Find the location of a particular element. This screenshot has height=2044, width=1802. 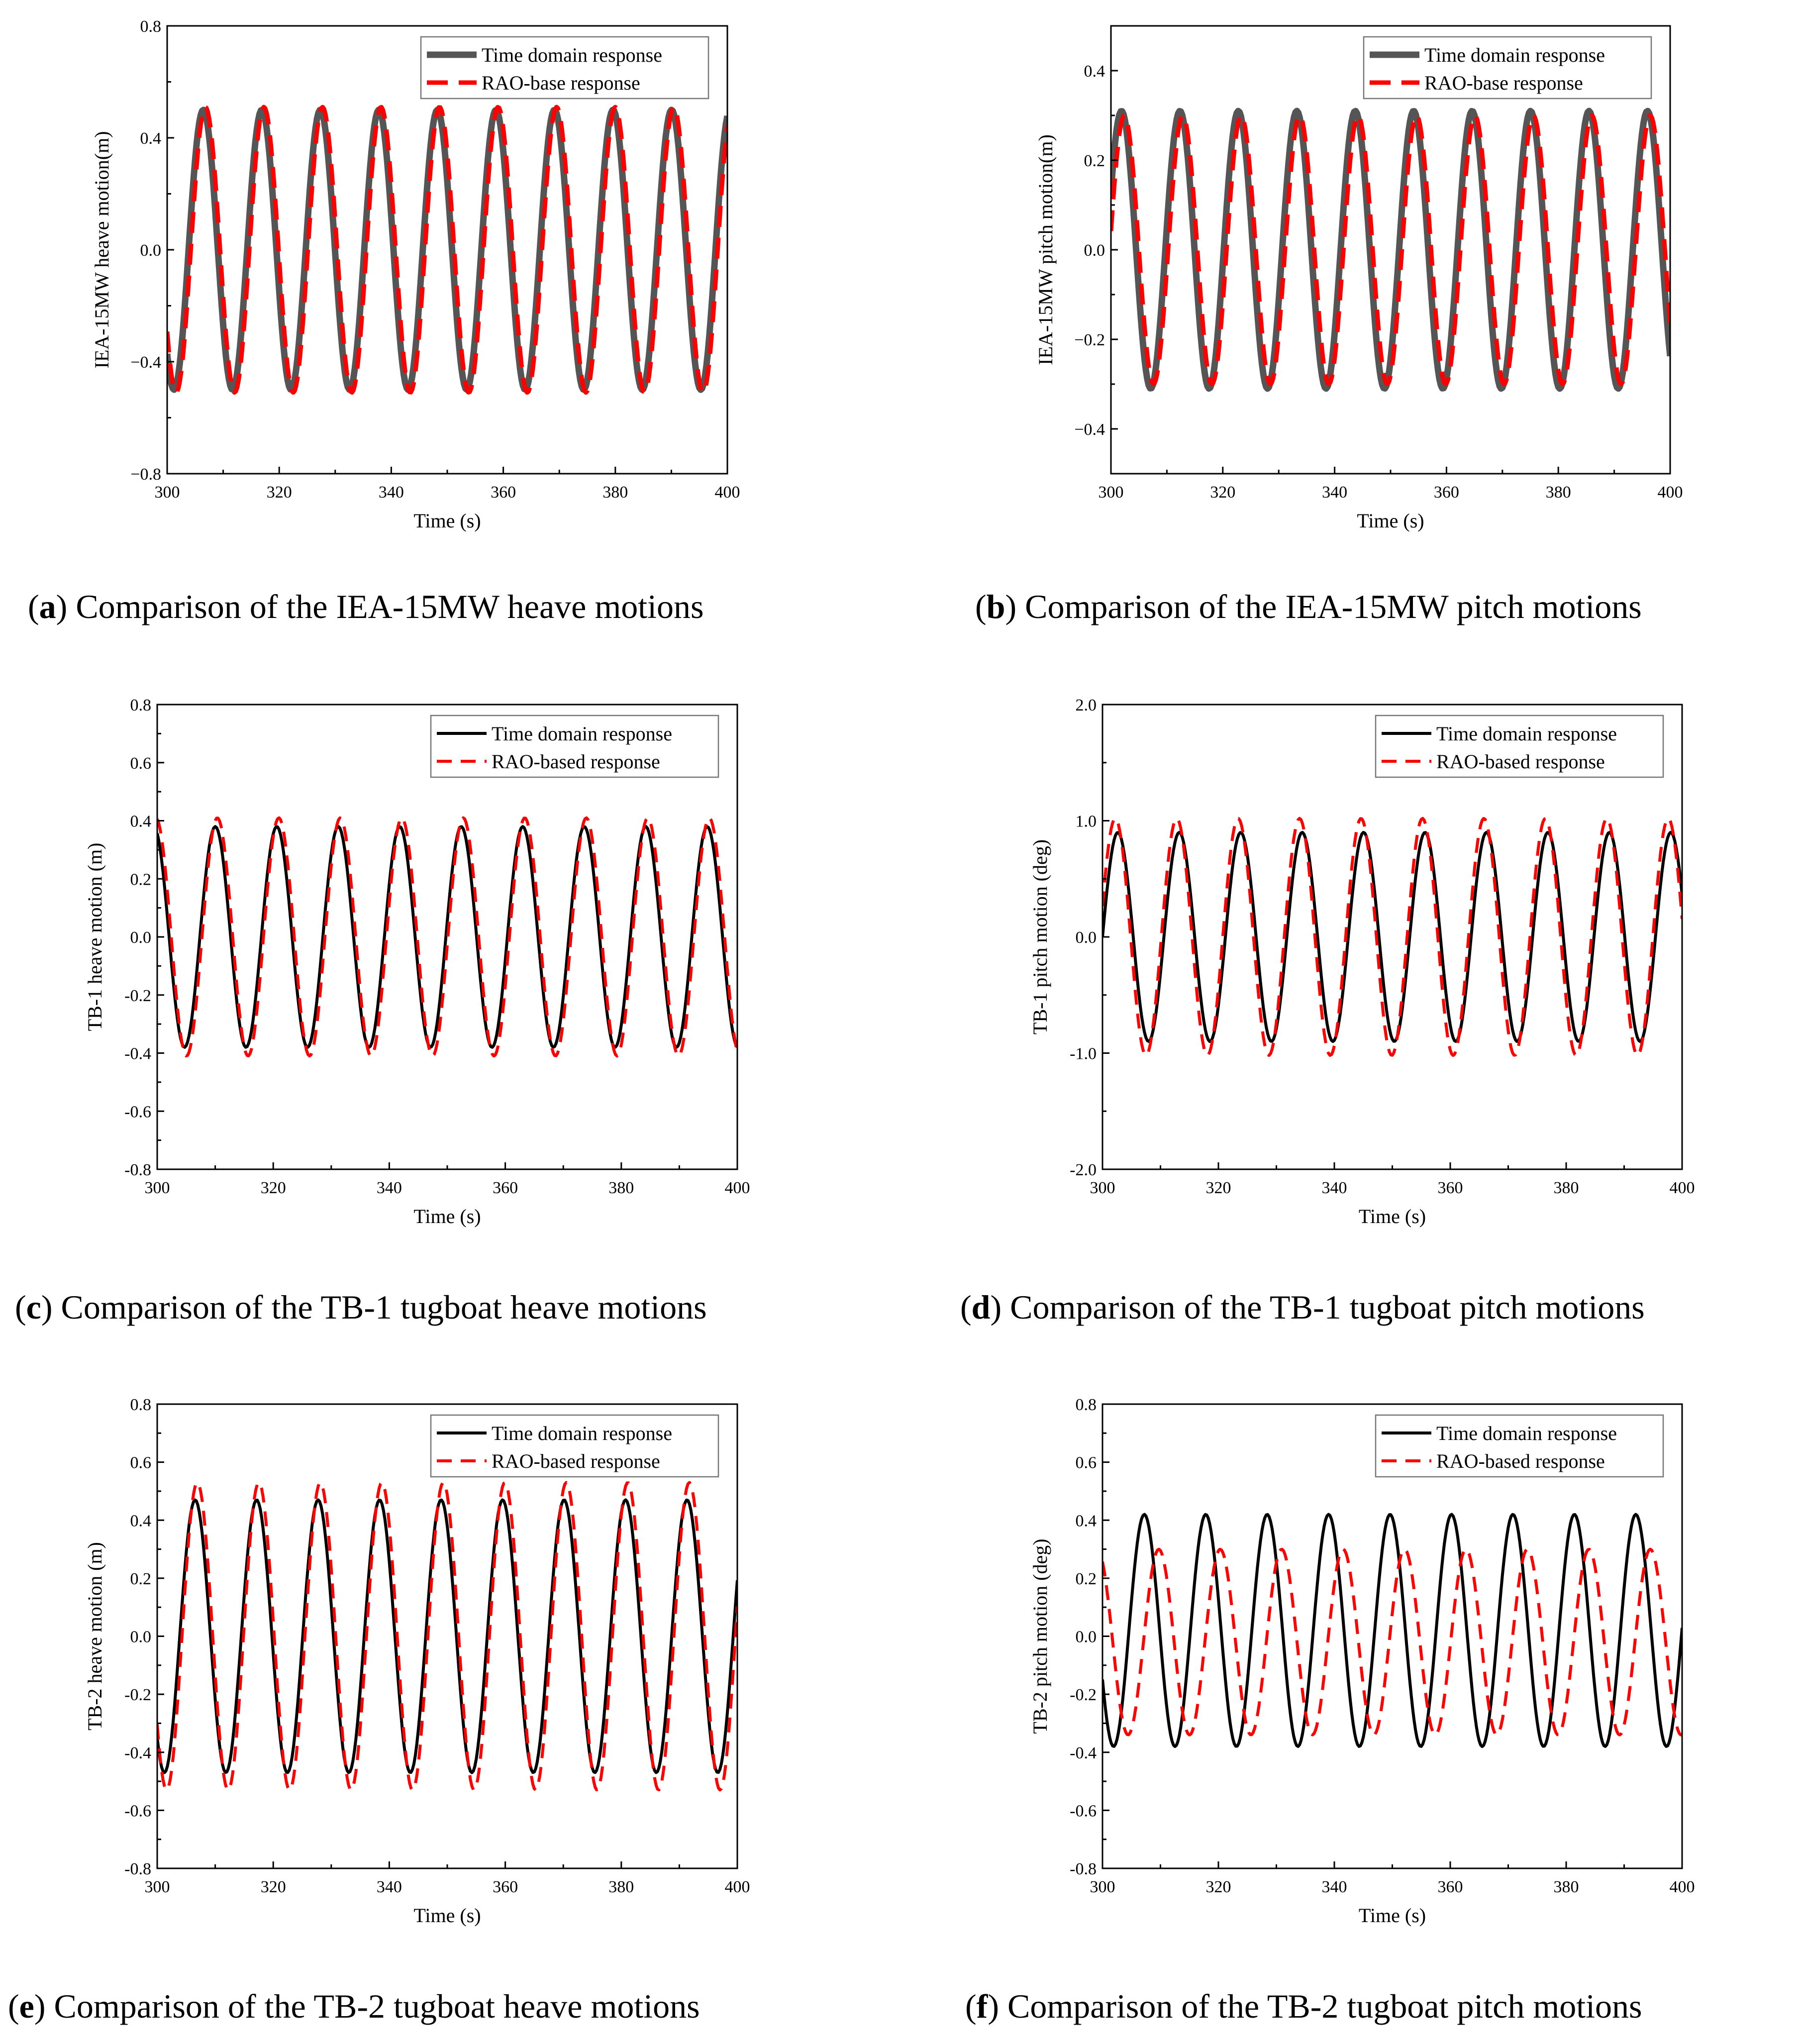

panel-d-y-tick-label: -2.0 is located at coordinates (1083, 1170).